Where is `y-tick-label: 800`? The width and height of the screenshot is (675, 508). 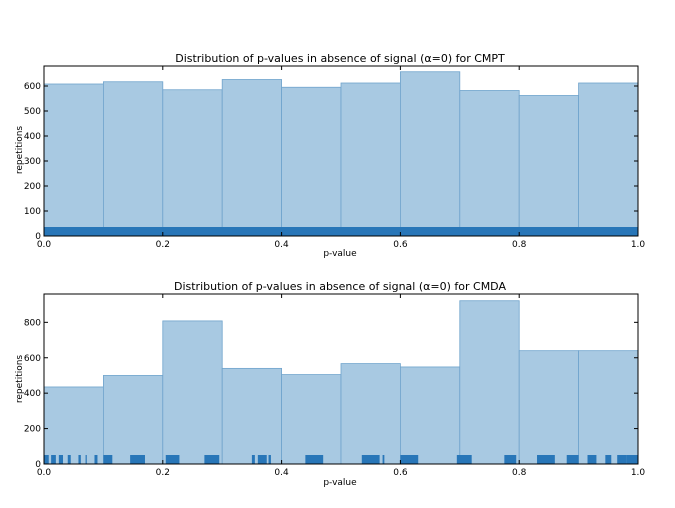
y-tick-label: 800 is located at coordinates (32, 323).